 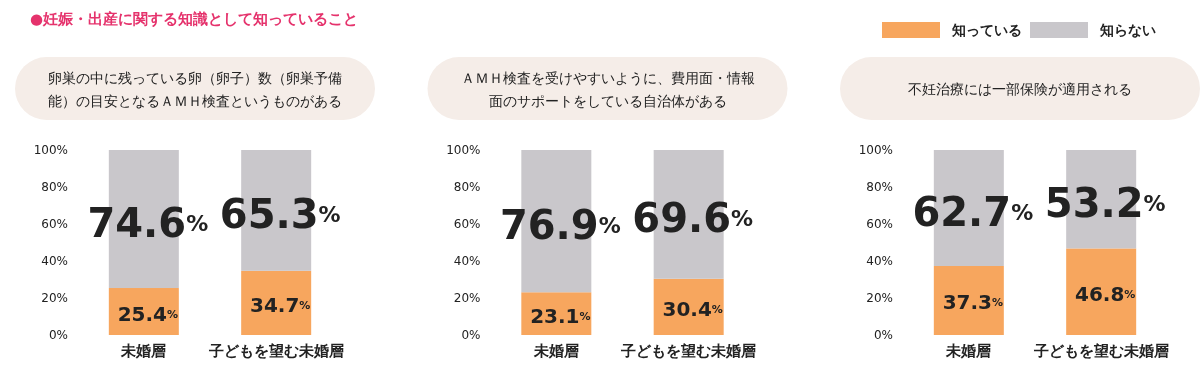 I want to click on data-label: 53.2%, so click(x=1105, y=203).